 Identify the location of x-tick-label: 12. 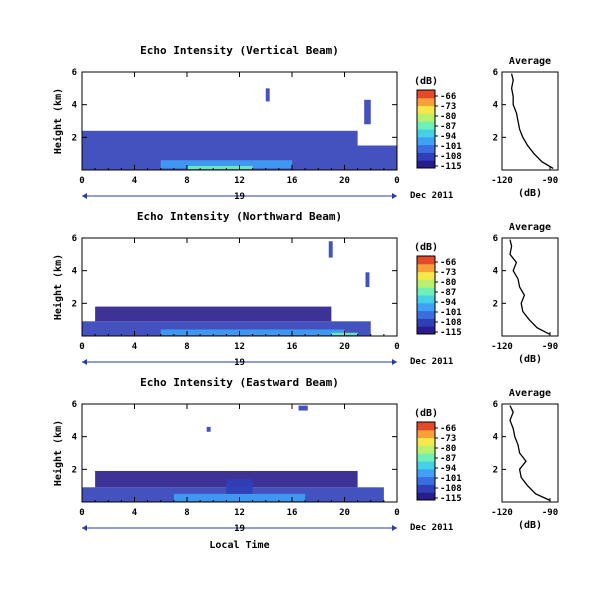
(239, 181).